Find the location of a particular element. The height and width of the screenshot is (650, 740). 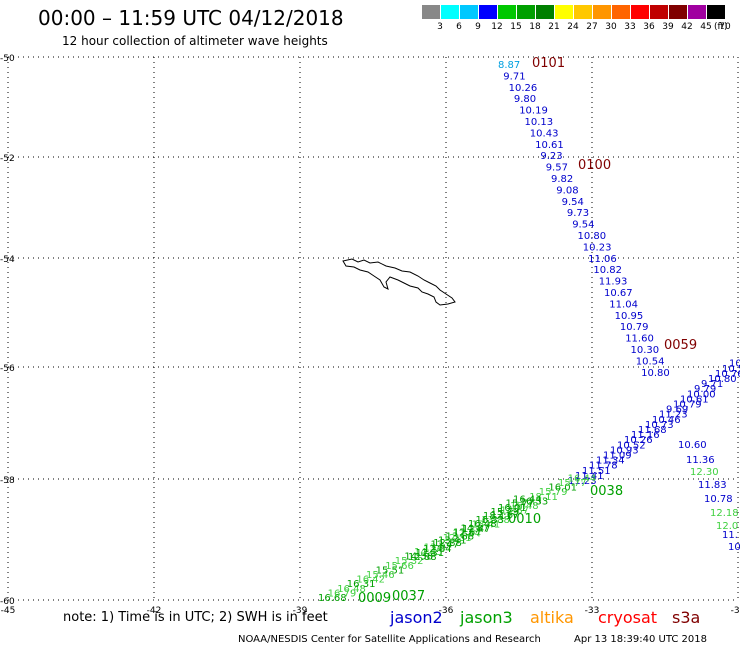

wave-height-label: 12.47 is located at coordinates (476, 529).